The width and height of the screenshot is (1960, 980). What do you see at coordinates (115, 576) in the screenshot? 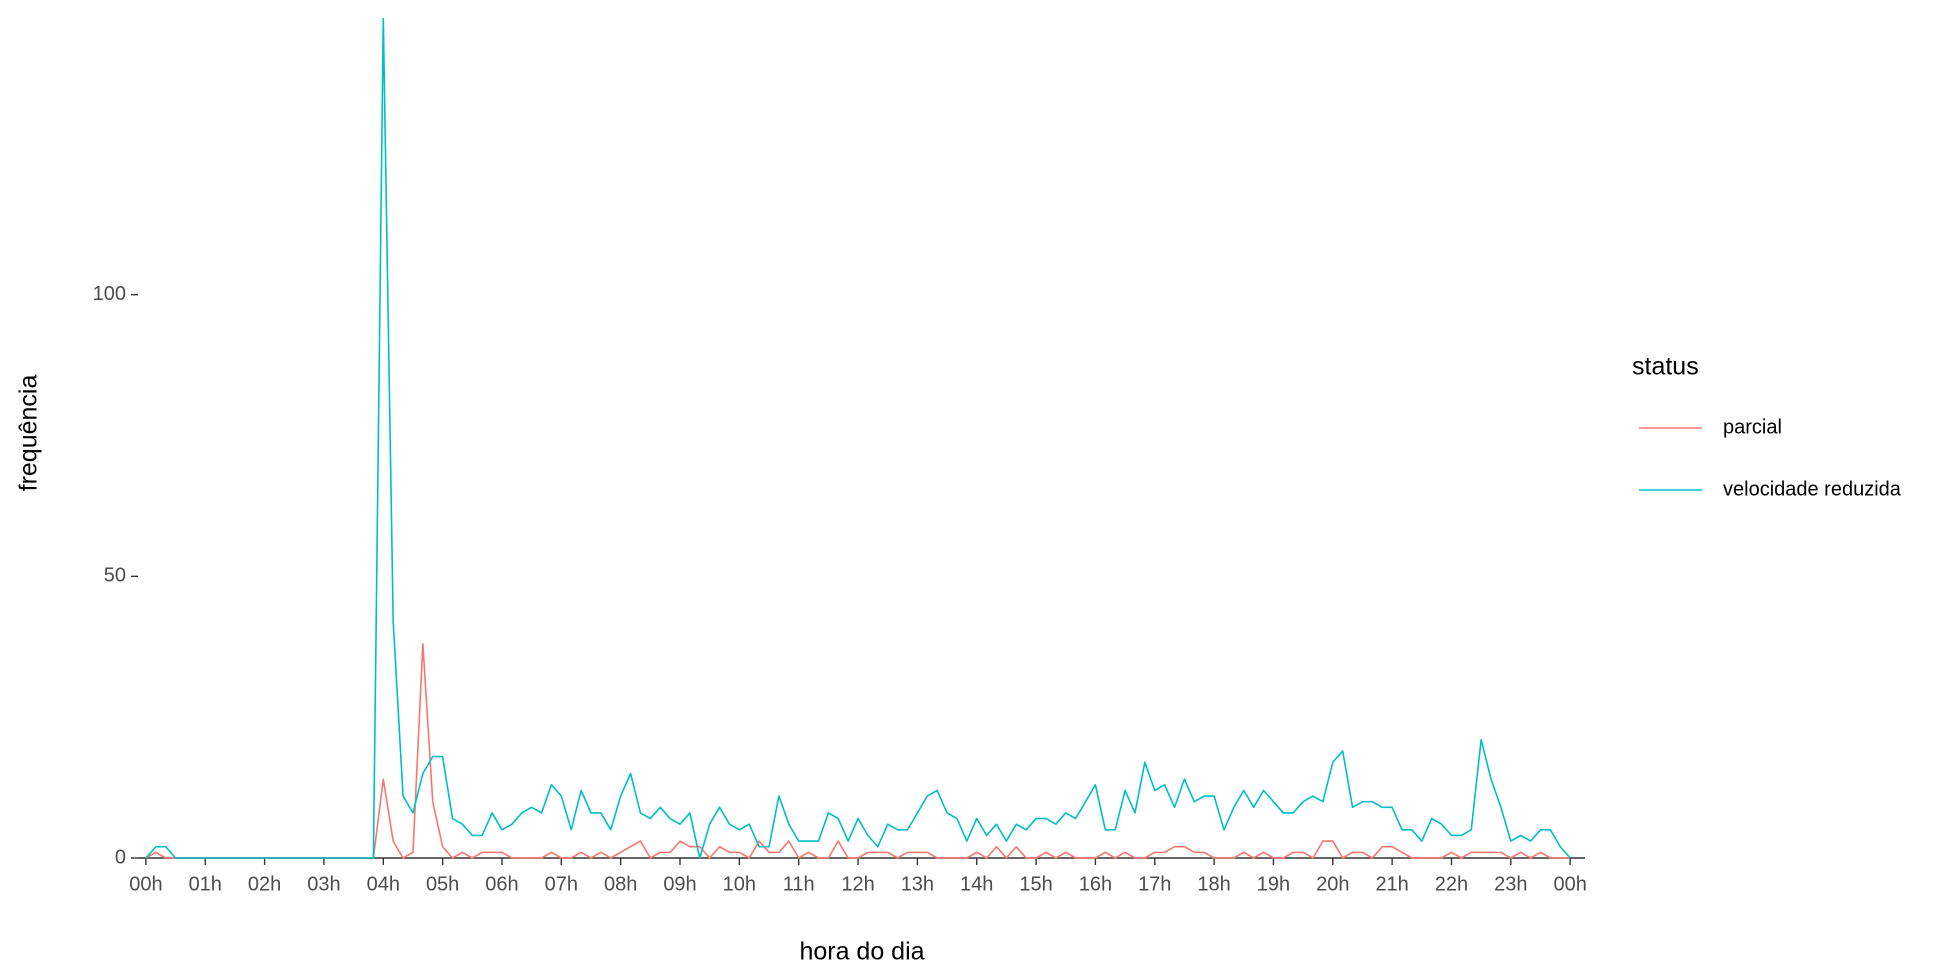
I see `y-tick-label: 50` at bounding box center [115, 576].